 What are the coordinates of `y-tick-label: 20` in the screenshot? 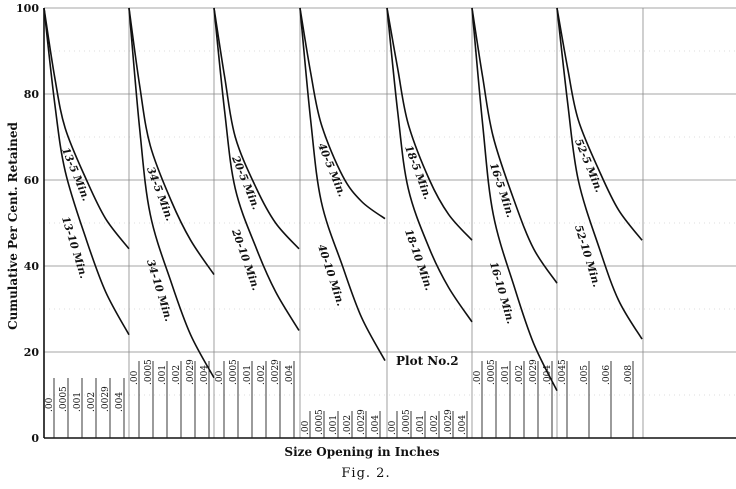 It's located at (32, 352).